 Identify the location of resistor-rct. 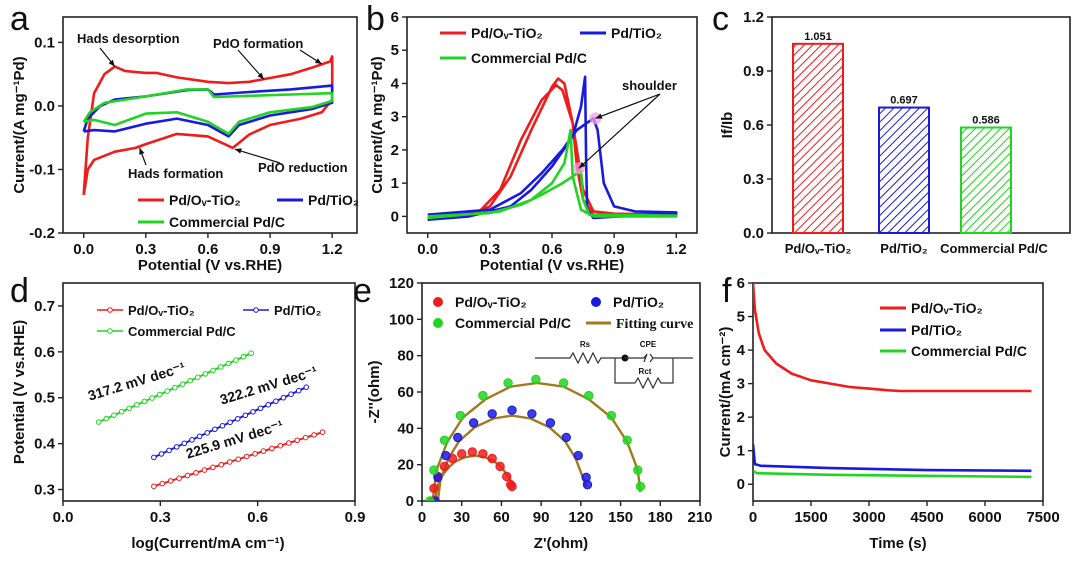
(644, 374).